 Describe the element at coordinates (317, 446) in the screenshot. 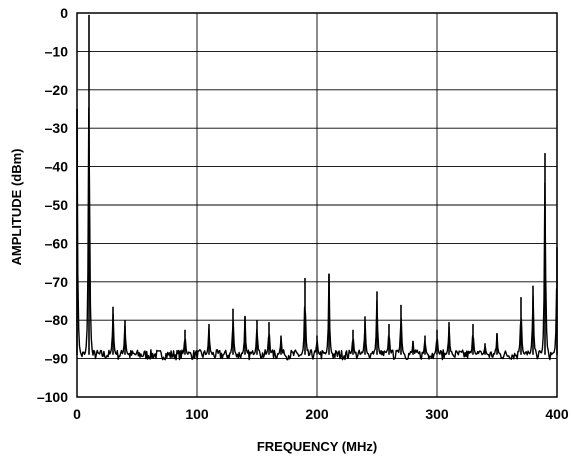

I see `x-axis-title: FREQUENCY (MHz)` at that location.